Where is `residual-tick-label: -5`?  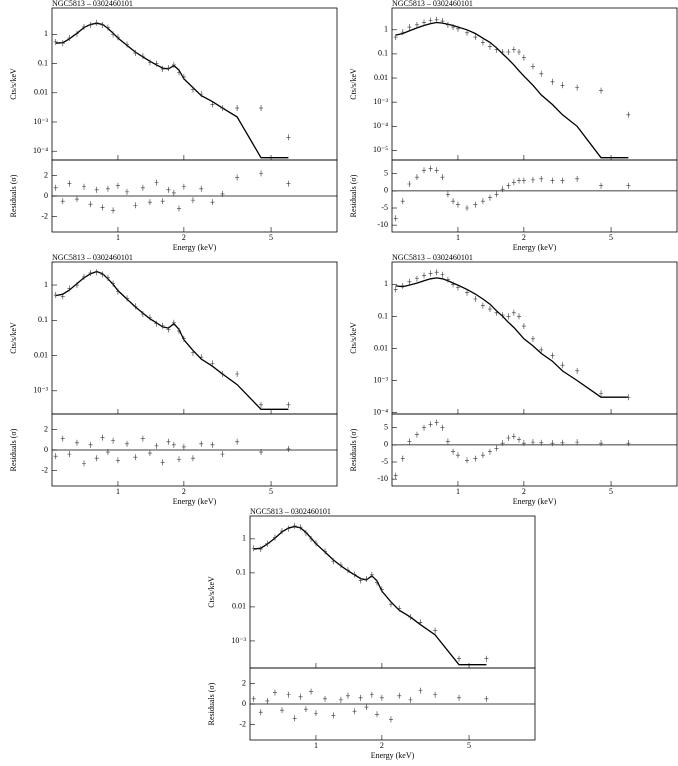 residual-tick-label: -5 is located at coordinates (384, 207).